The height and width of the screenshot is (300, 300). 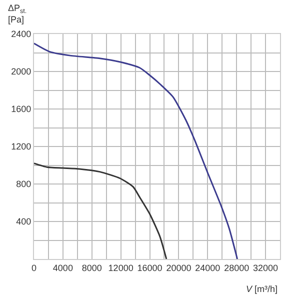 What do you see at coordinates (101, 210) in the screenshot?
I see `line-series` at bounding box center [101, 210].